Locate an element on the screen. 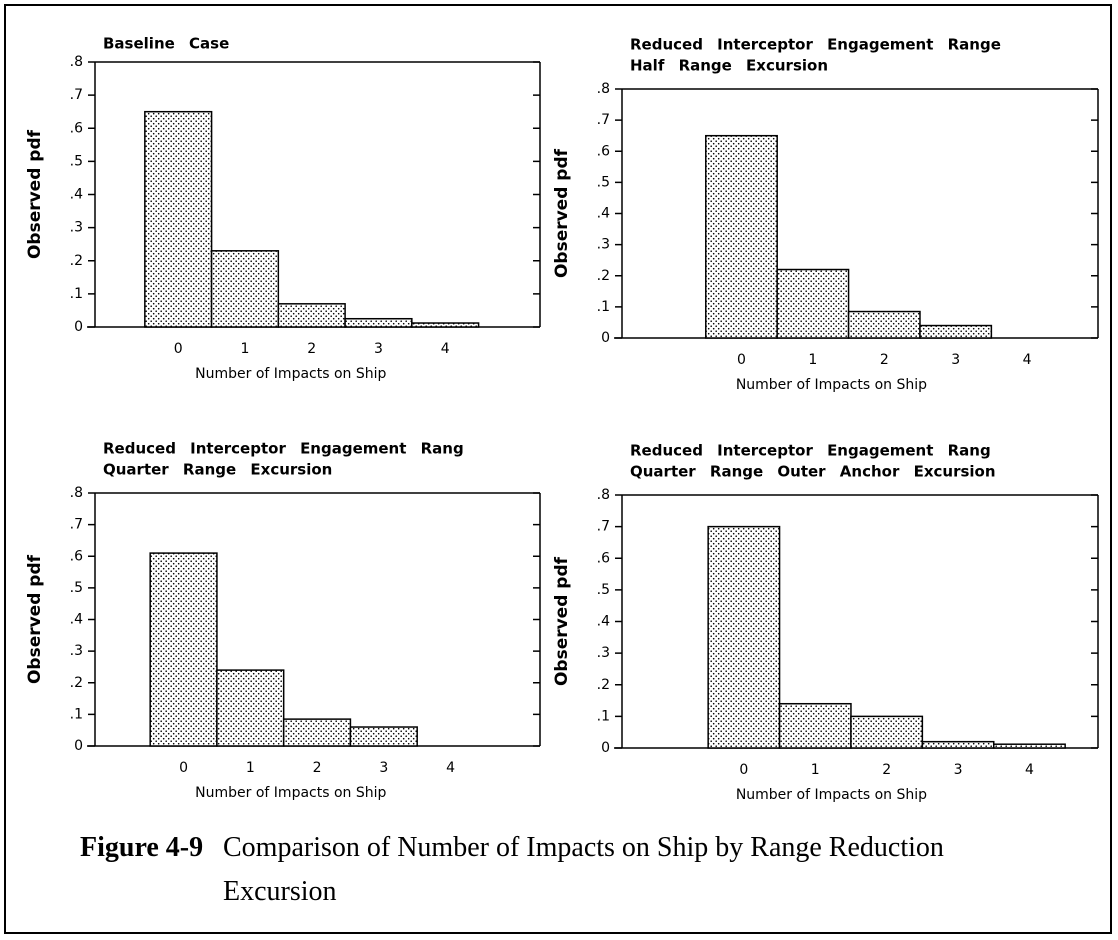  chart-subtitle: Quarter Range Excursion is located at coordinates (217, 470).